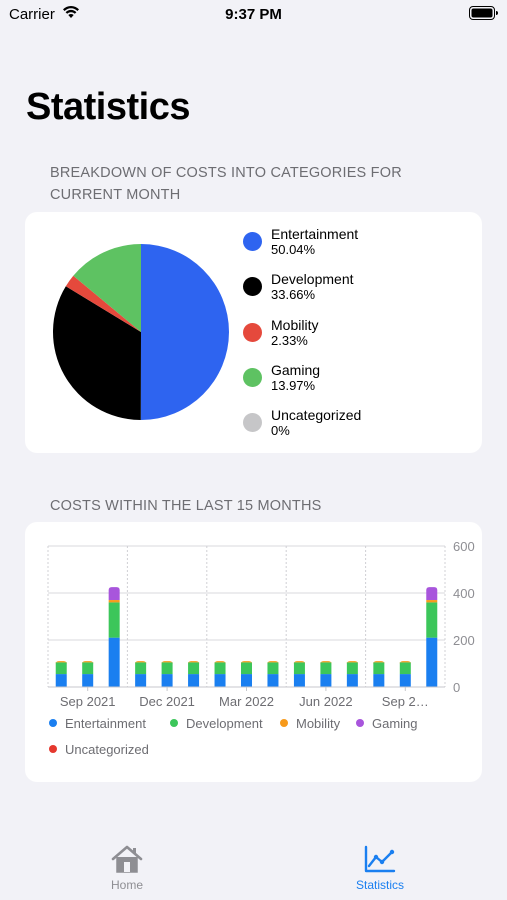 This screenshot has width=507, height=900. What do you see at coordinates (107, 288) in the screenshot?
I see `pie-slice-gaming` at bounding box center [107, 288].